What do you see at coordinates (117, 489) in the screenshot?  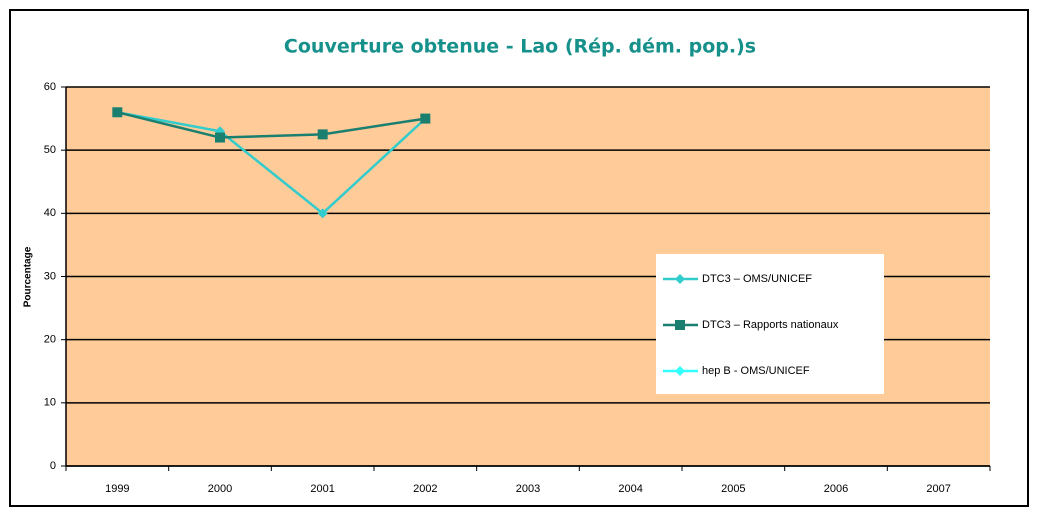 I see `x-tick-label: 1999` at bounding box center [117, 489].